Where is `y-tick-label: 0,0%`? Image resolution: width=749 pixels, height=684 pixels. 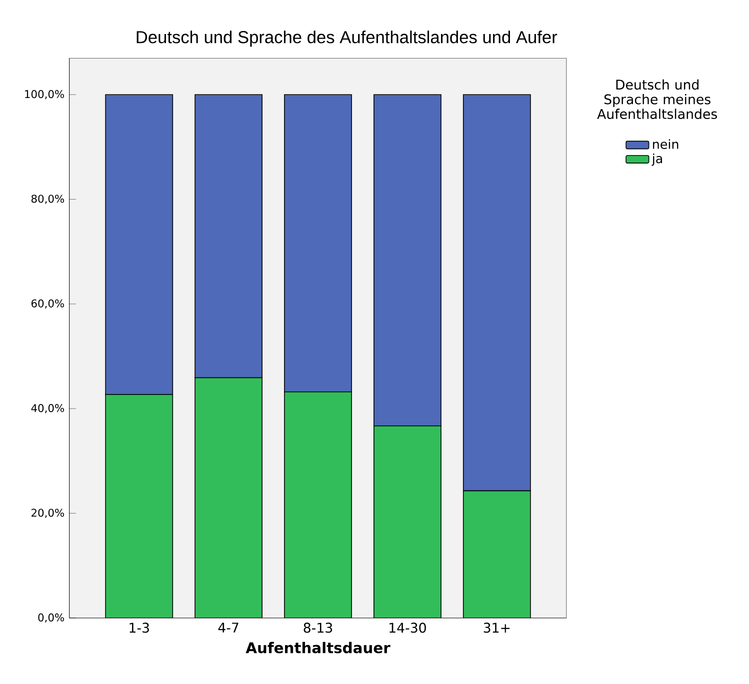
y-tick-label: 0,0% is located at coordinates (51, 618).